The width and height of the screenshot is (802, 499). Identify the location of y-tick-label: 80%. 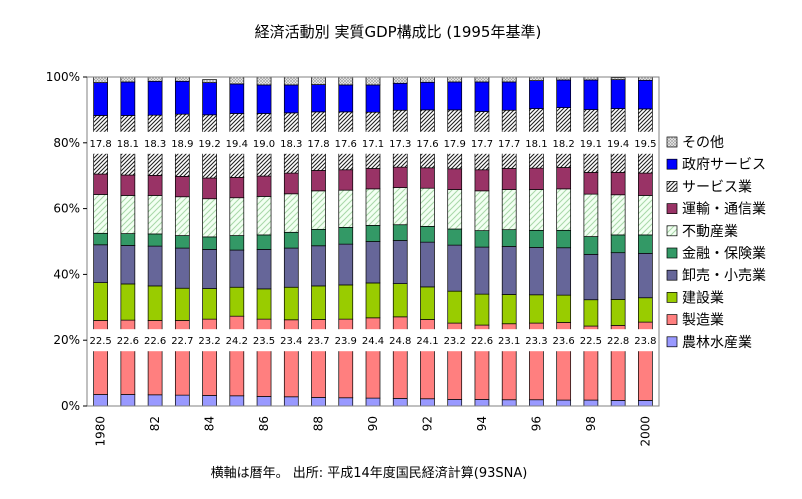
(66, 143).